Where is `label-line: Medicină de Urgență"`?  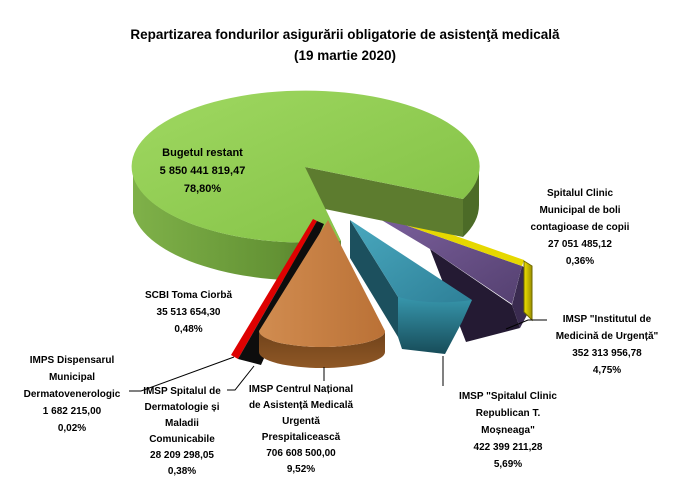
label-line: Medicină de Urgență" is located at coordinates (607, 336).